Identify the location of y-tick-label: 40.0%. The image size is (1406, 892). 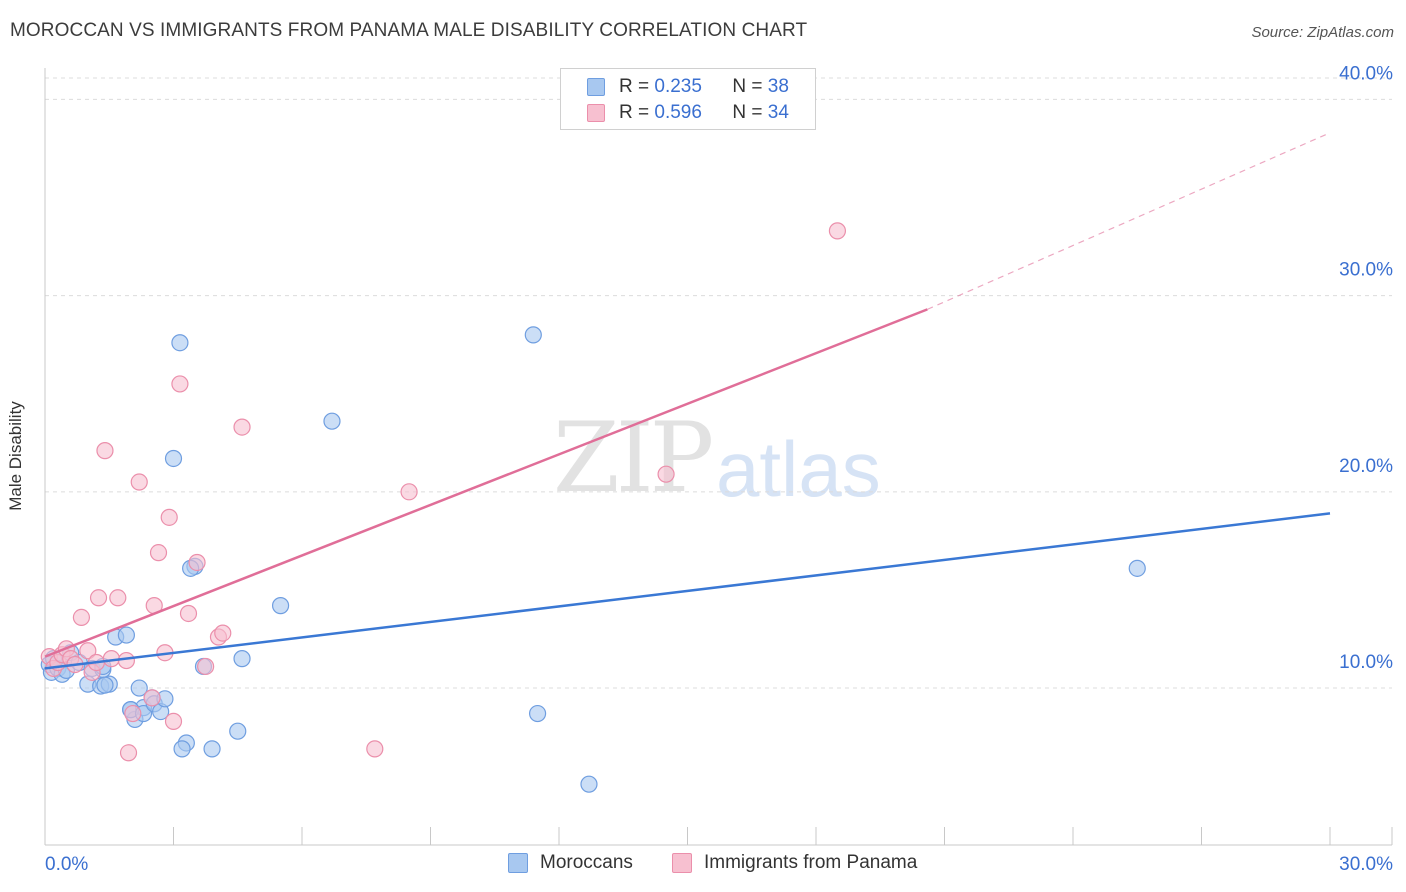
(1366, 73).